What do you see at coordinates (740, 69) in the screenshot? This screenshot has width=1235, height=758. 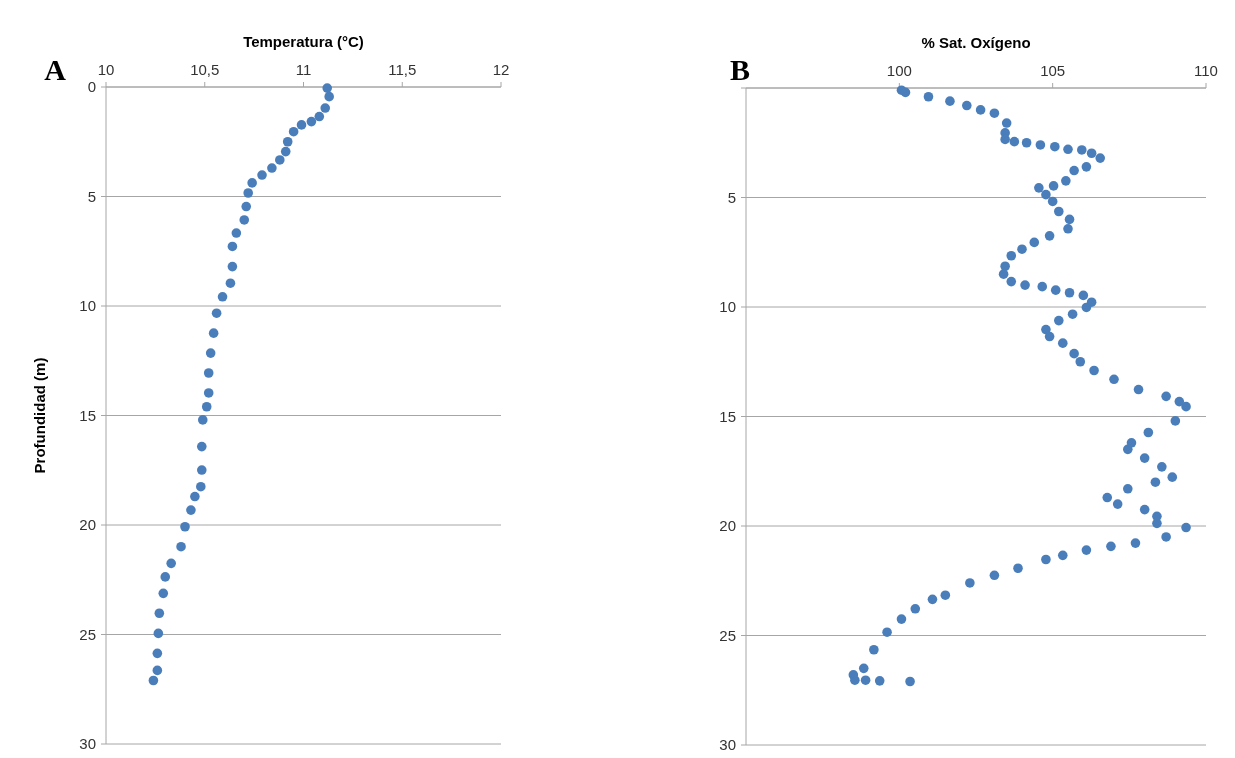 I see `text: B` at bounding box center [740, 69].